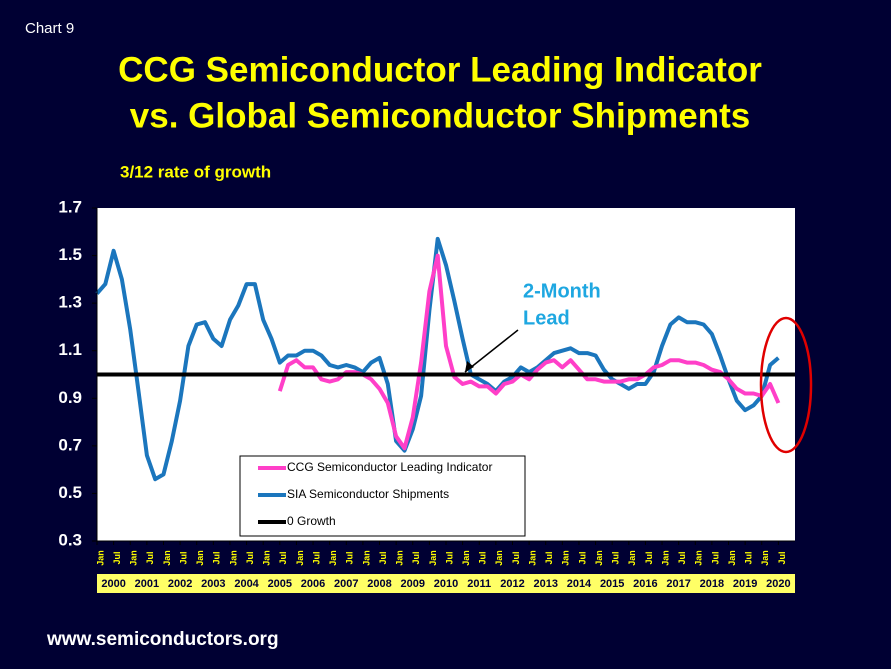 The height and width of the screenshot is (669, 891). What do you see at coordinates (70, 349) in the screenshot?
I see `y-tick-label: 1.1` at bounding box center [70, 349].